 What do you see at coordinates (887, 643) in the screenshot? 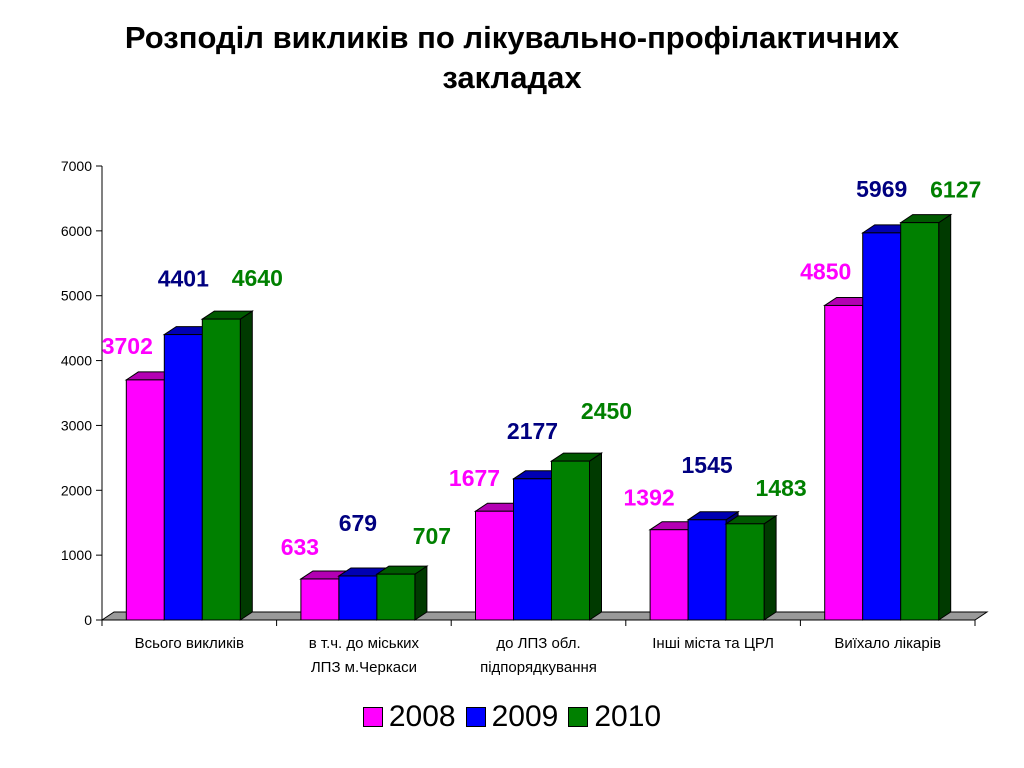
I see `x-category-label: Виїхало лікарів` at bounding box center [887, 643].